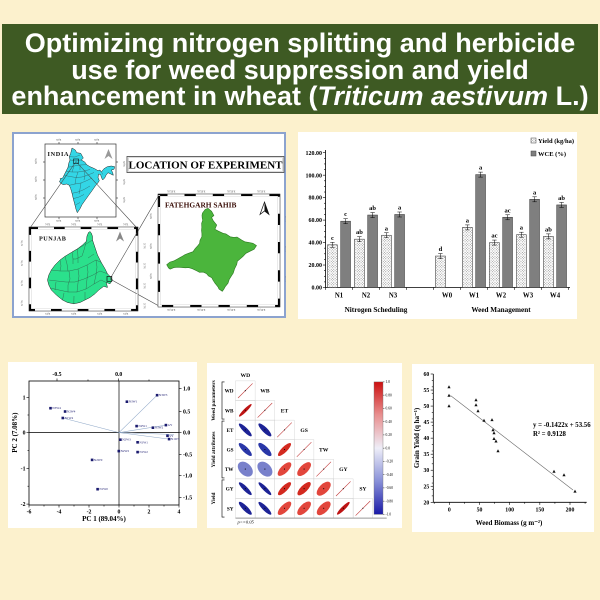 This screenshot has height=600, width=600. Describe the element at coordinates (265, 392) in the screenshot. I see `svg-text: WB` at that location.